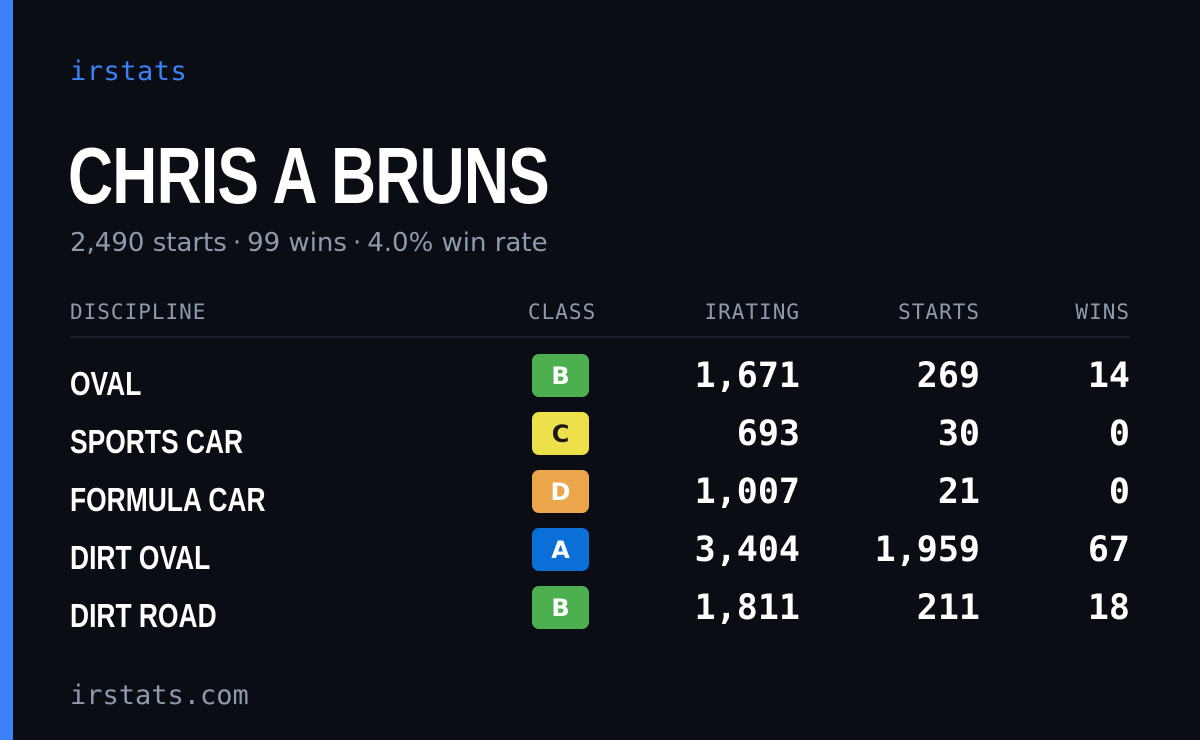 Image resolution: width=1200 pixels, height=740 pixels. What do you see at coordinates (1108, 550) in the screenshot?
I see `wins-value: 67` at bounding box center [1108, 550].